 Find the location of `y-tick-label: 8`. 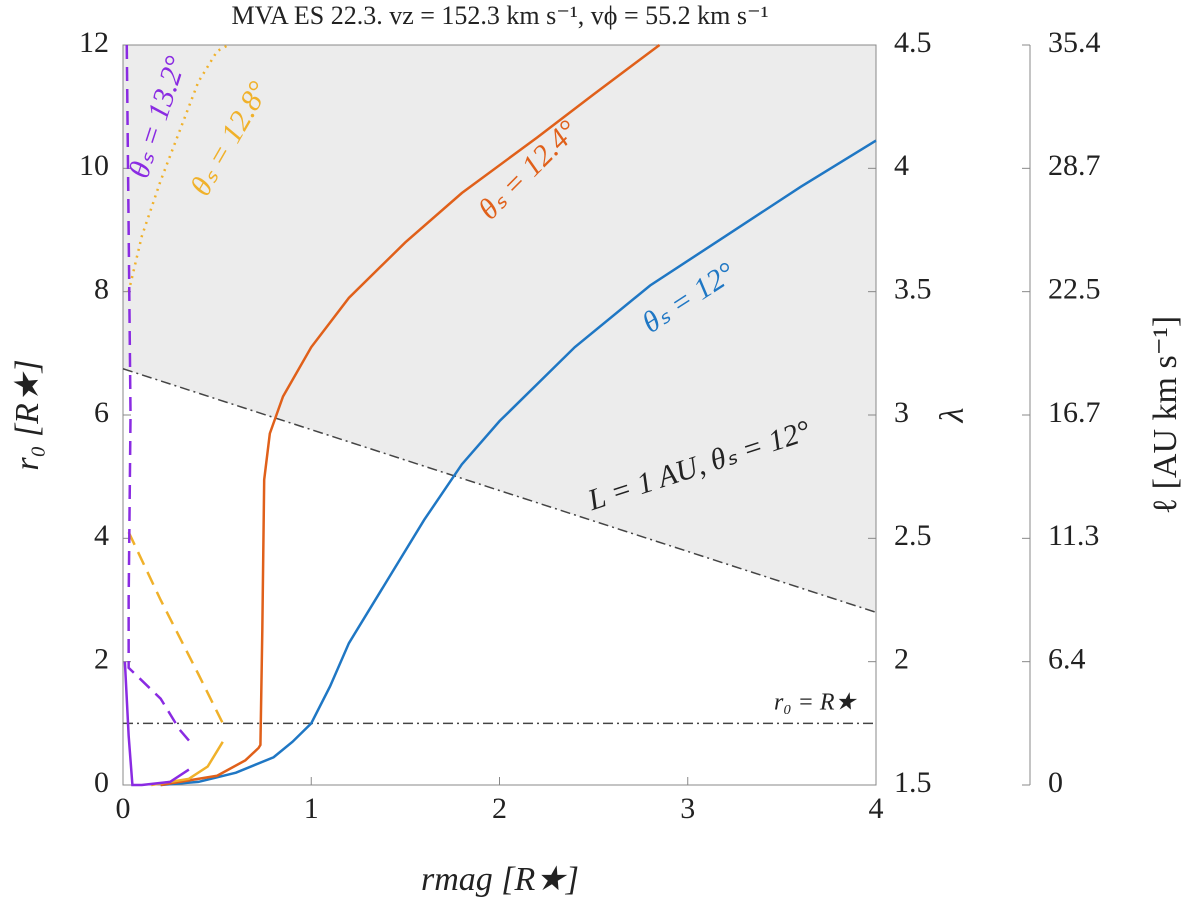

y-tick-label: 8 is located at coordinates (101, 289).